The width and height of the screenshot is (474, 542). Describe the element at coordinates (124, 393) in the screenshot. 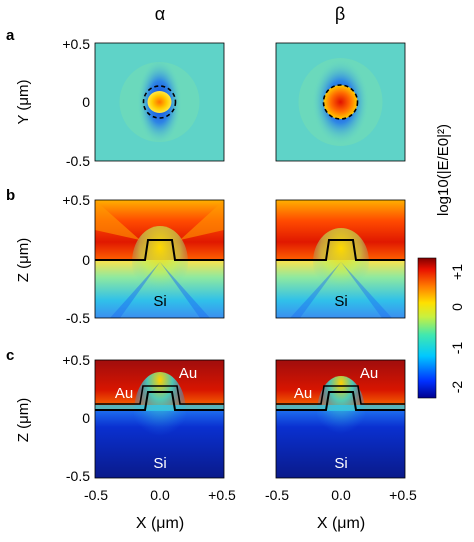

I see `material-label-au-left-c-alpha: Au` at that location.